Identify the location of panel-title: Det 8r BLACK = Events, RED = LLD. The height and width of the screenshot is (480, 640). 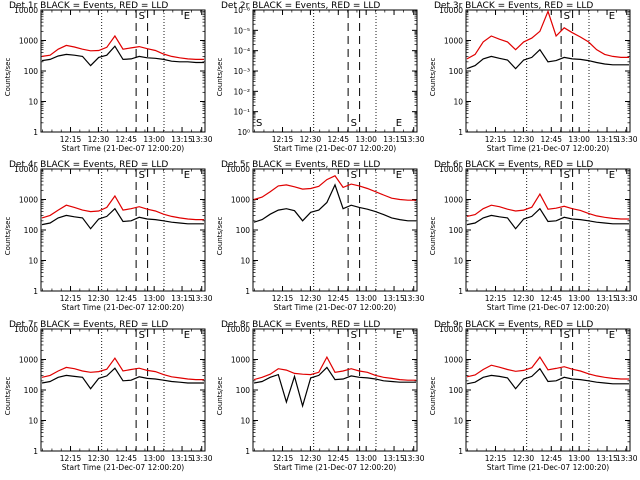
(300, 325).